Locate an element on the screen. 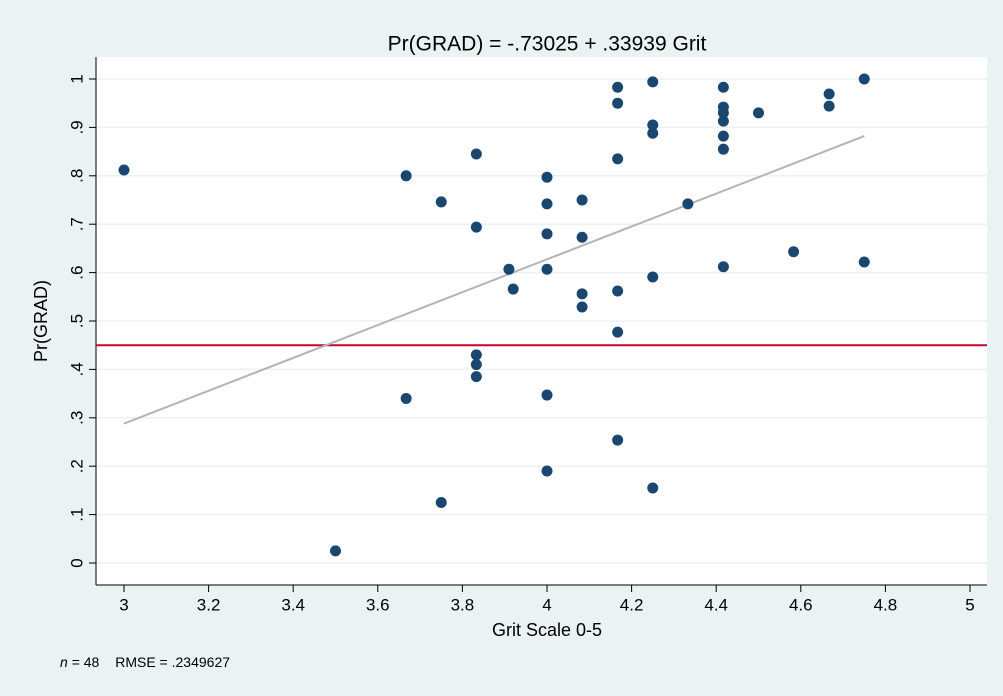  x-tick-label: 3 is located at coordinates (123, 604).